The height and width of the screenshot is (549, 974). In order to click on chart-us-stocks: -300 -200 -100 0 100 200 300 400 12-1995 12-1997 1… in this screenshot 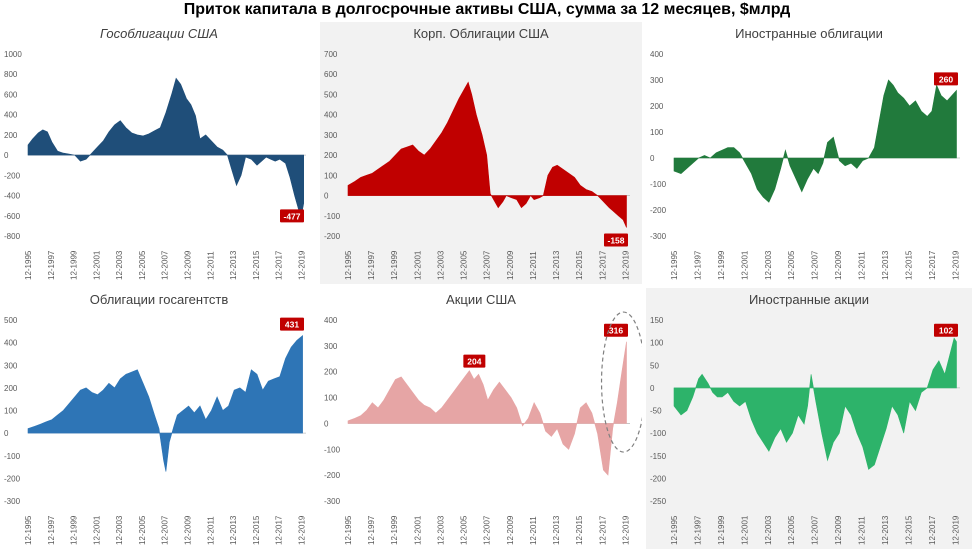, I will do `click(483, 428)`.